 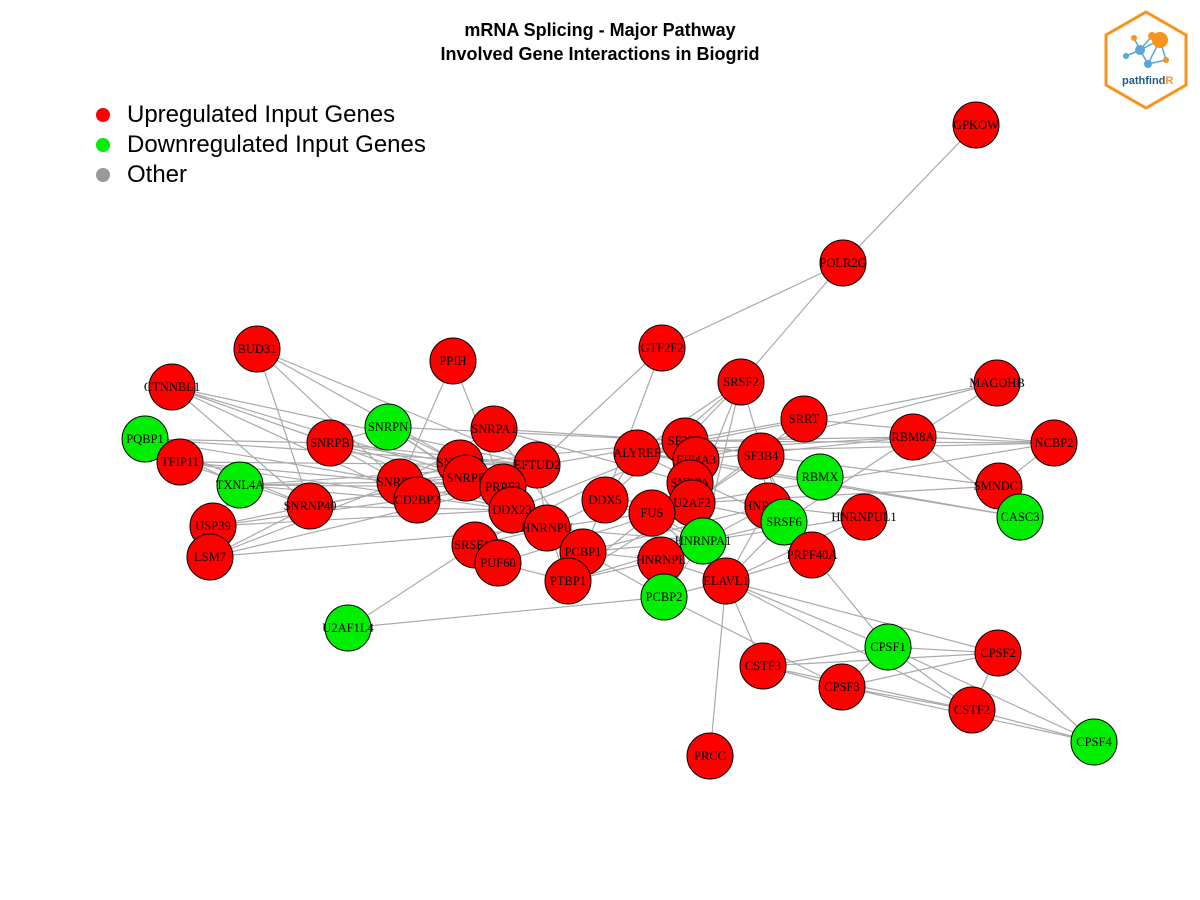 What do you see at coordinates (726, 581) in the screenshot?
I see `node-label-elavl1: ELAVL1` at bounding box center [726, 581].